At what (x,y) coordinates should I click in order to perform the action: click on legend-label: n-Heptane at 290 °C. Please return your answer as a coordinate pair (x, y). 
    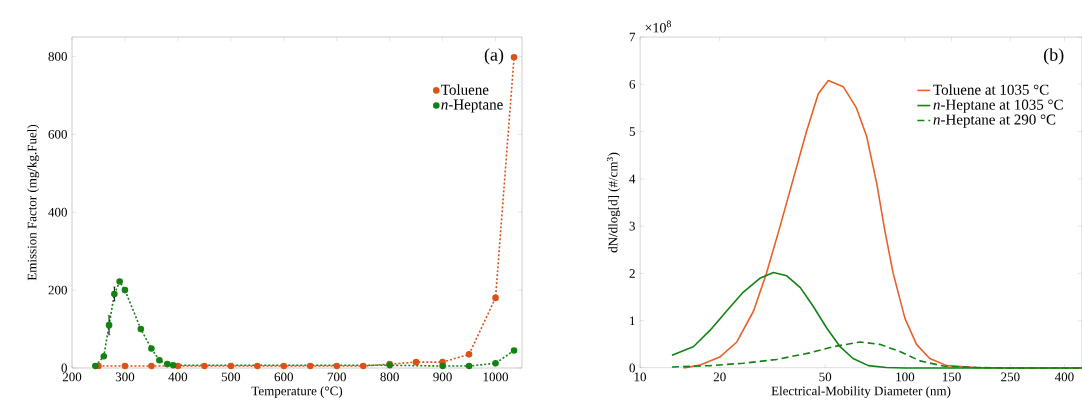
    Looking at the image, I should click on (994, 121).